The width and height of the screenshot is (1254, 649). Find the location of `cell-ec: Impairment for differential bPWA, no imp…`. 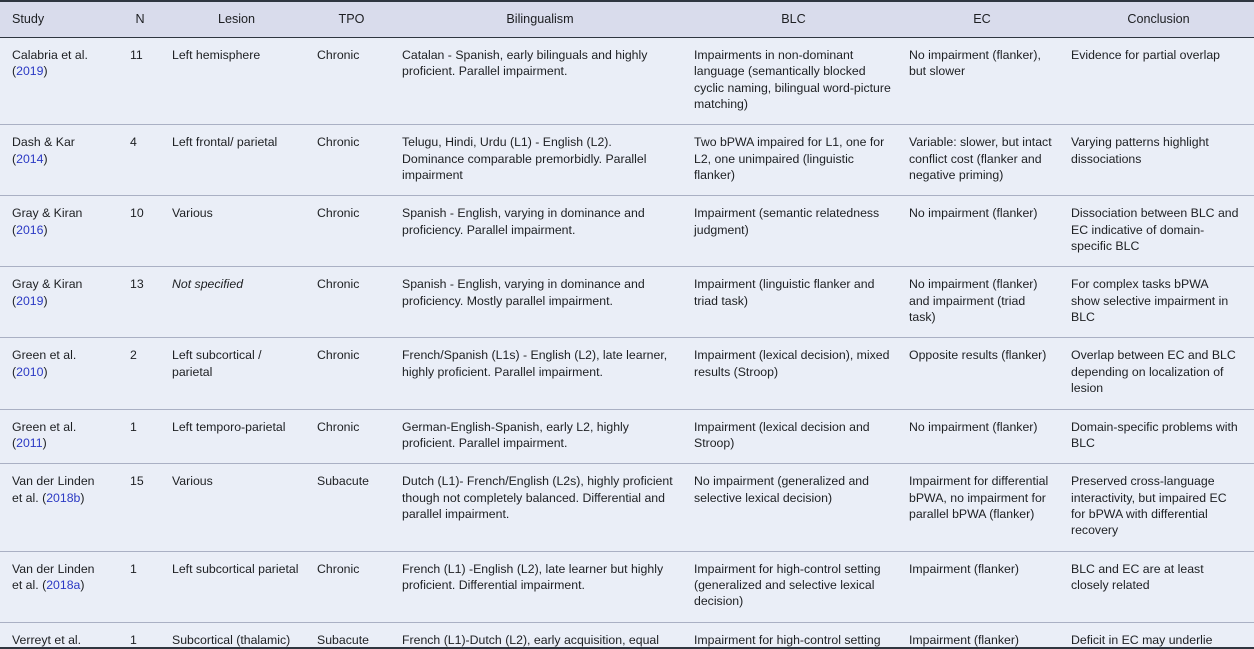

cell-ec: Impairment for differential bPWA, no imp… is located at coordinates (982, 507).